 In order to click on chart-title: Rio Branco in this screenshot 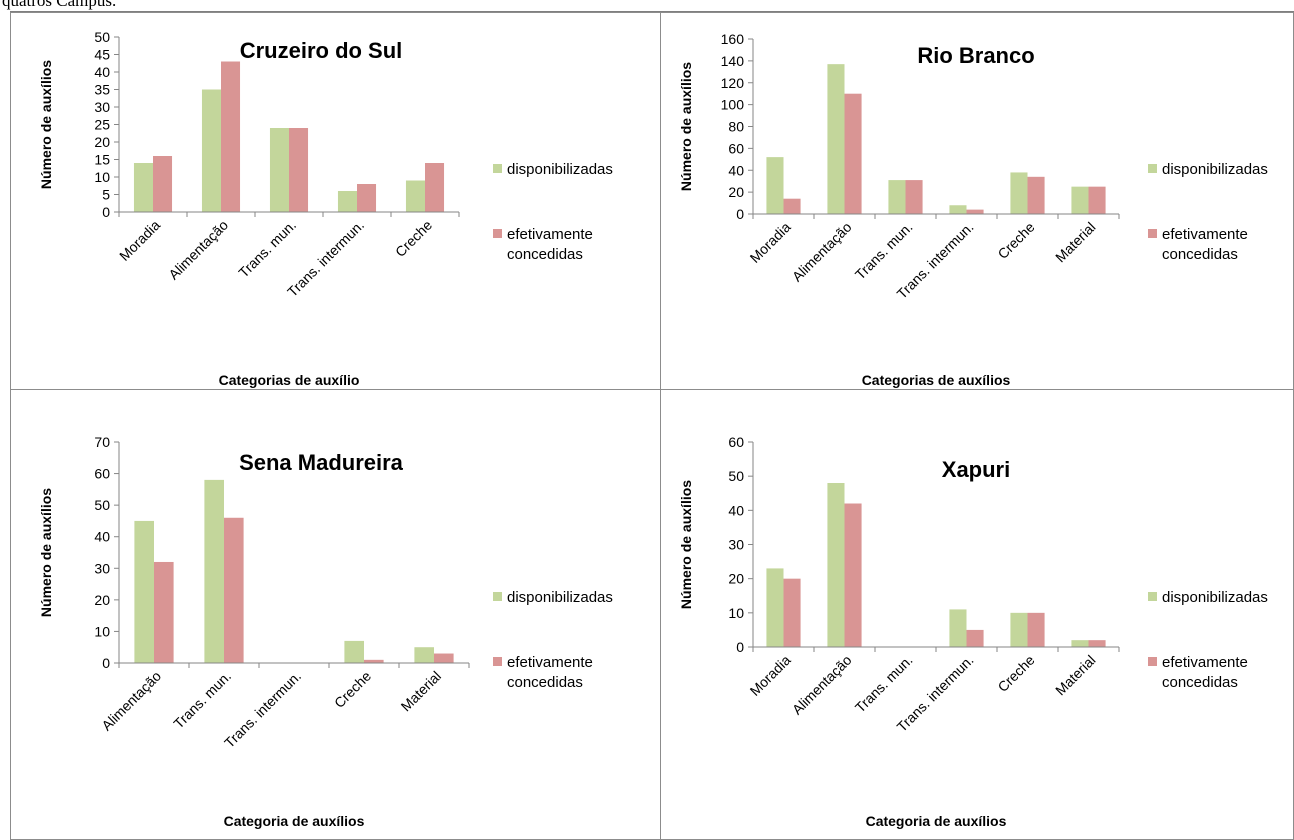, I will do `click(975, 55)`.